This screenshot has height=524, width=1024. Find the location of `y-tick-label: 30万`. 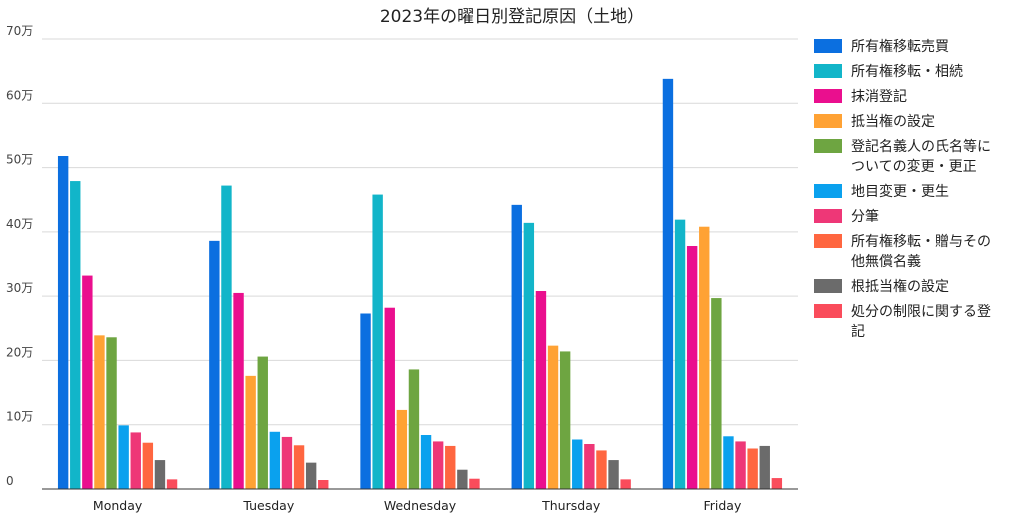

y-tick-label: 30万 is located at coordinates (19, 288).